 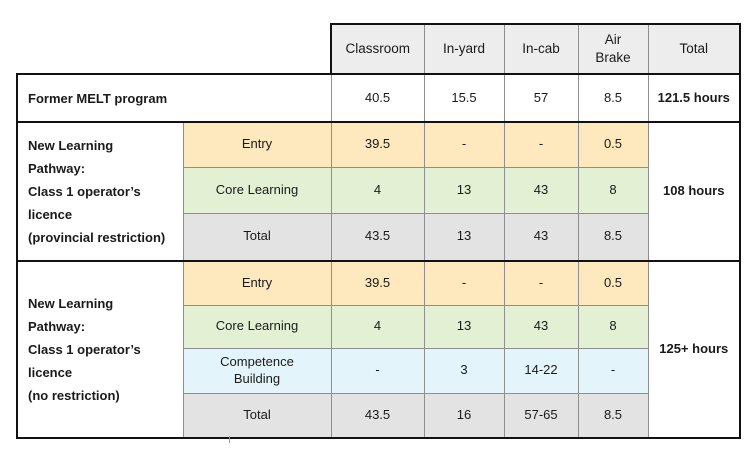 What do you see at coordinates (464, 190) in the screenshot?
I see `restricted-core-in-yard: 13` at bounding box center [464, 190].